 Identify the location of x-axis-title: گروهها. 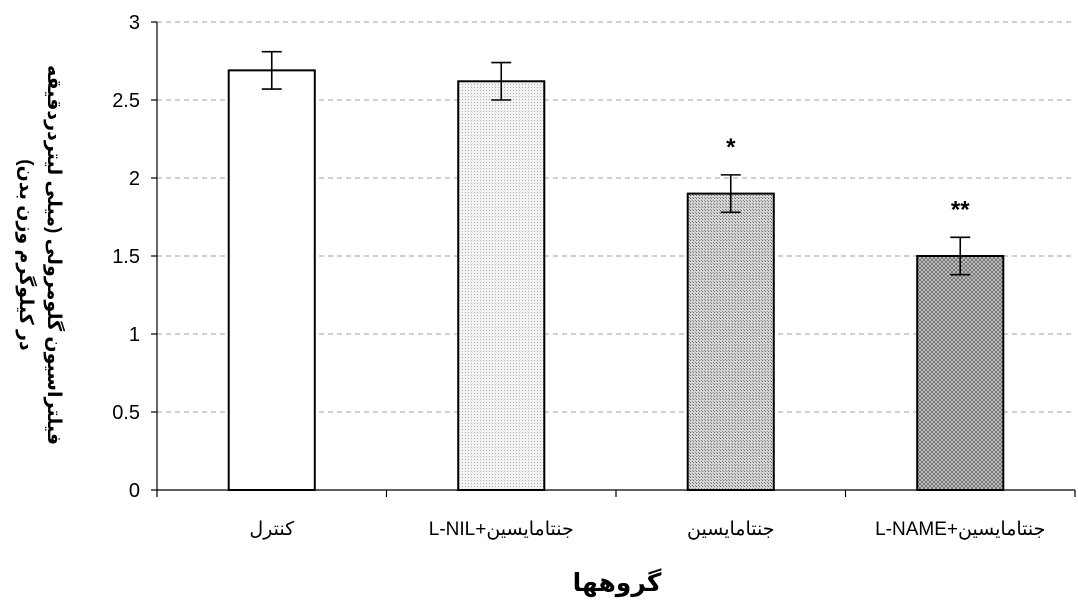
(617, 583).